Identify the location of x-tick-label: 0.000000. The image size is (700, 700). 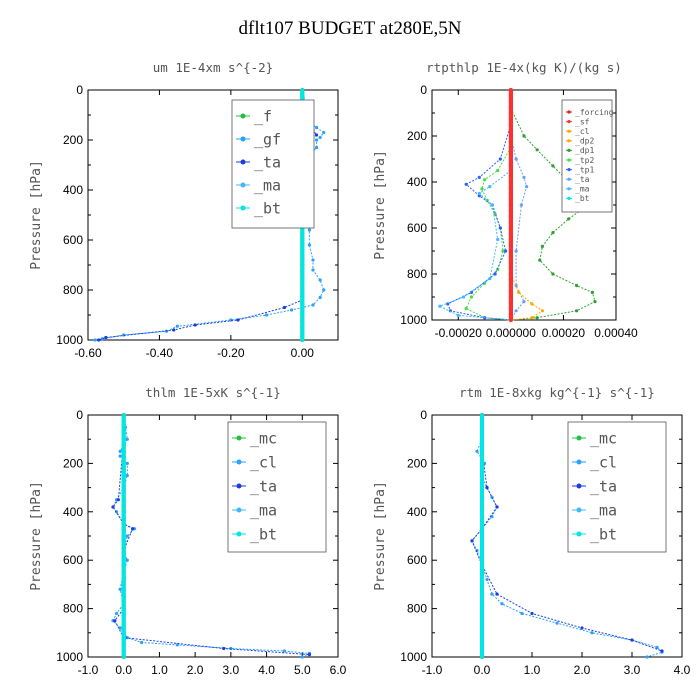
(511, 333).